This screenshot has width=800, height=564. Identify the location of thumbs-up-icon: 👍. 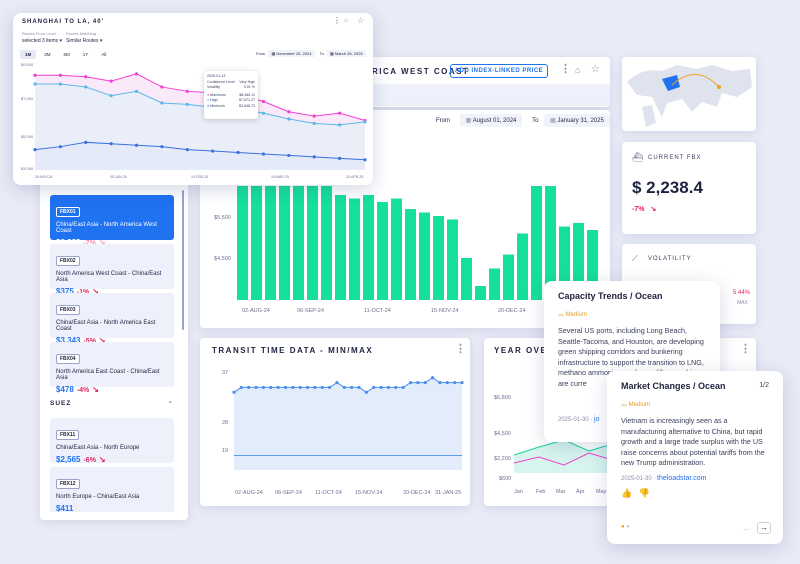
(627, 492).